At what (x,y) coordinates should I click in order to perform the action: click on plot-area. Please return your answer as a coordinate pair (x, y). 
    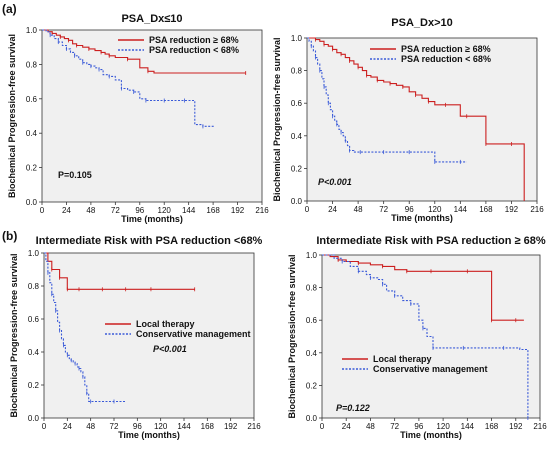
    Looking at the image, I should click on (149, 335).